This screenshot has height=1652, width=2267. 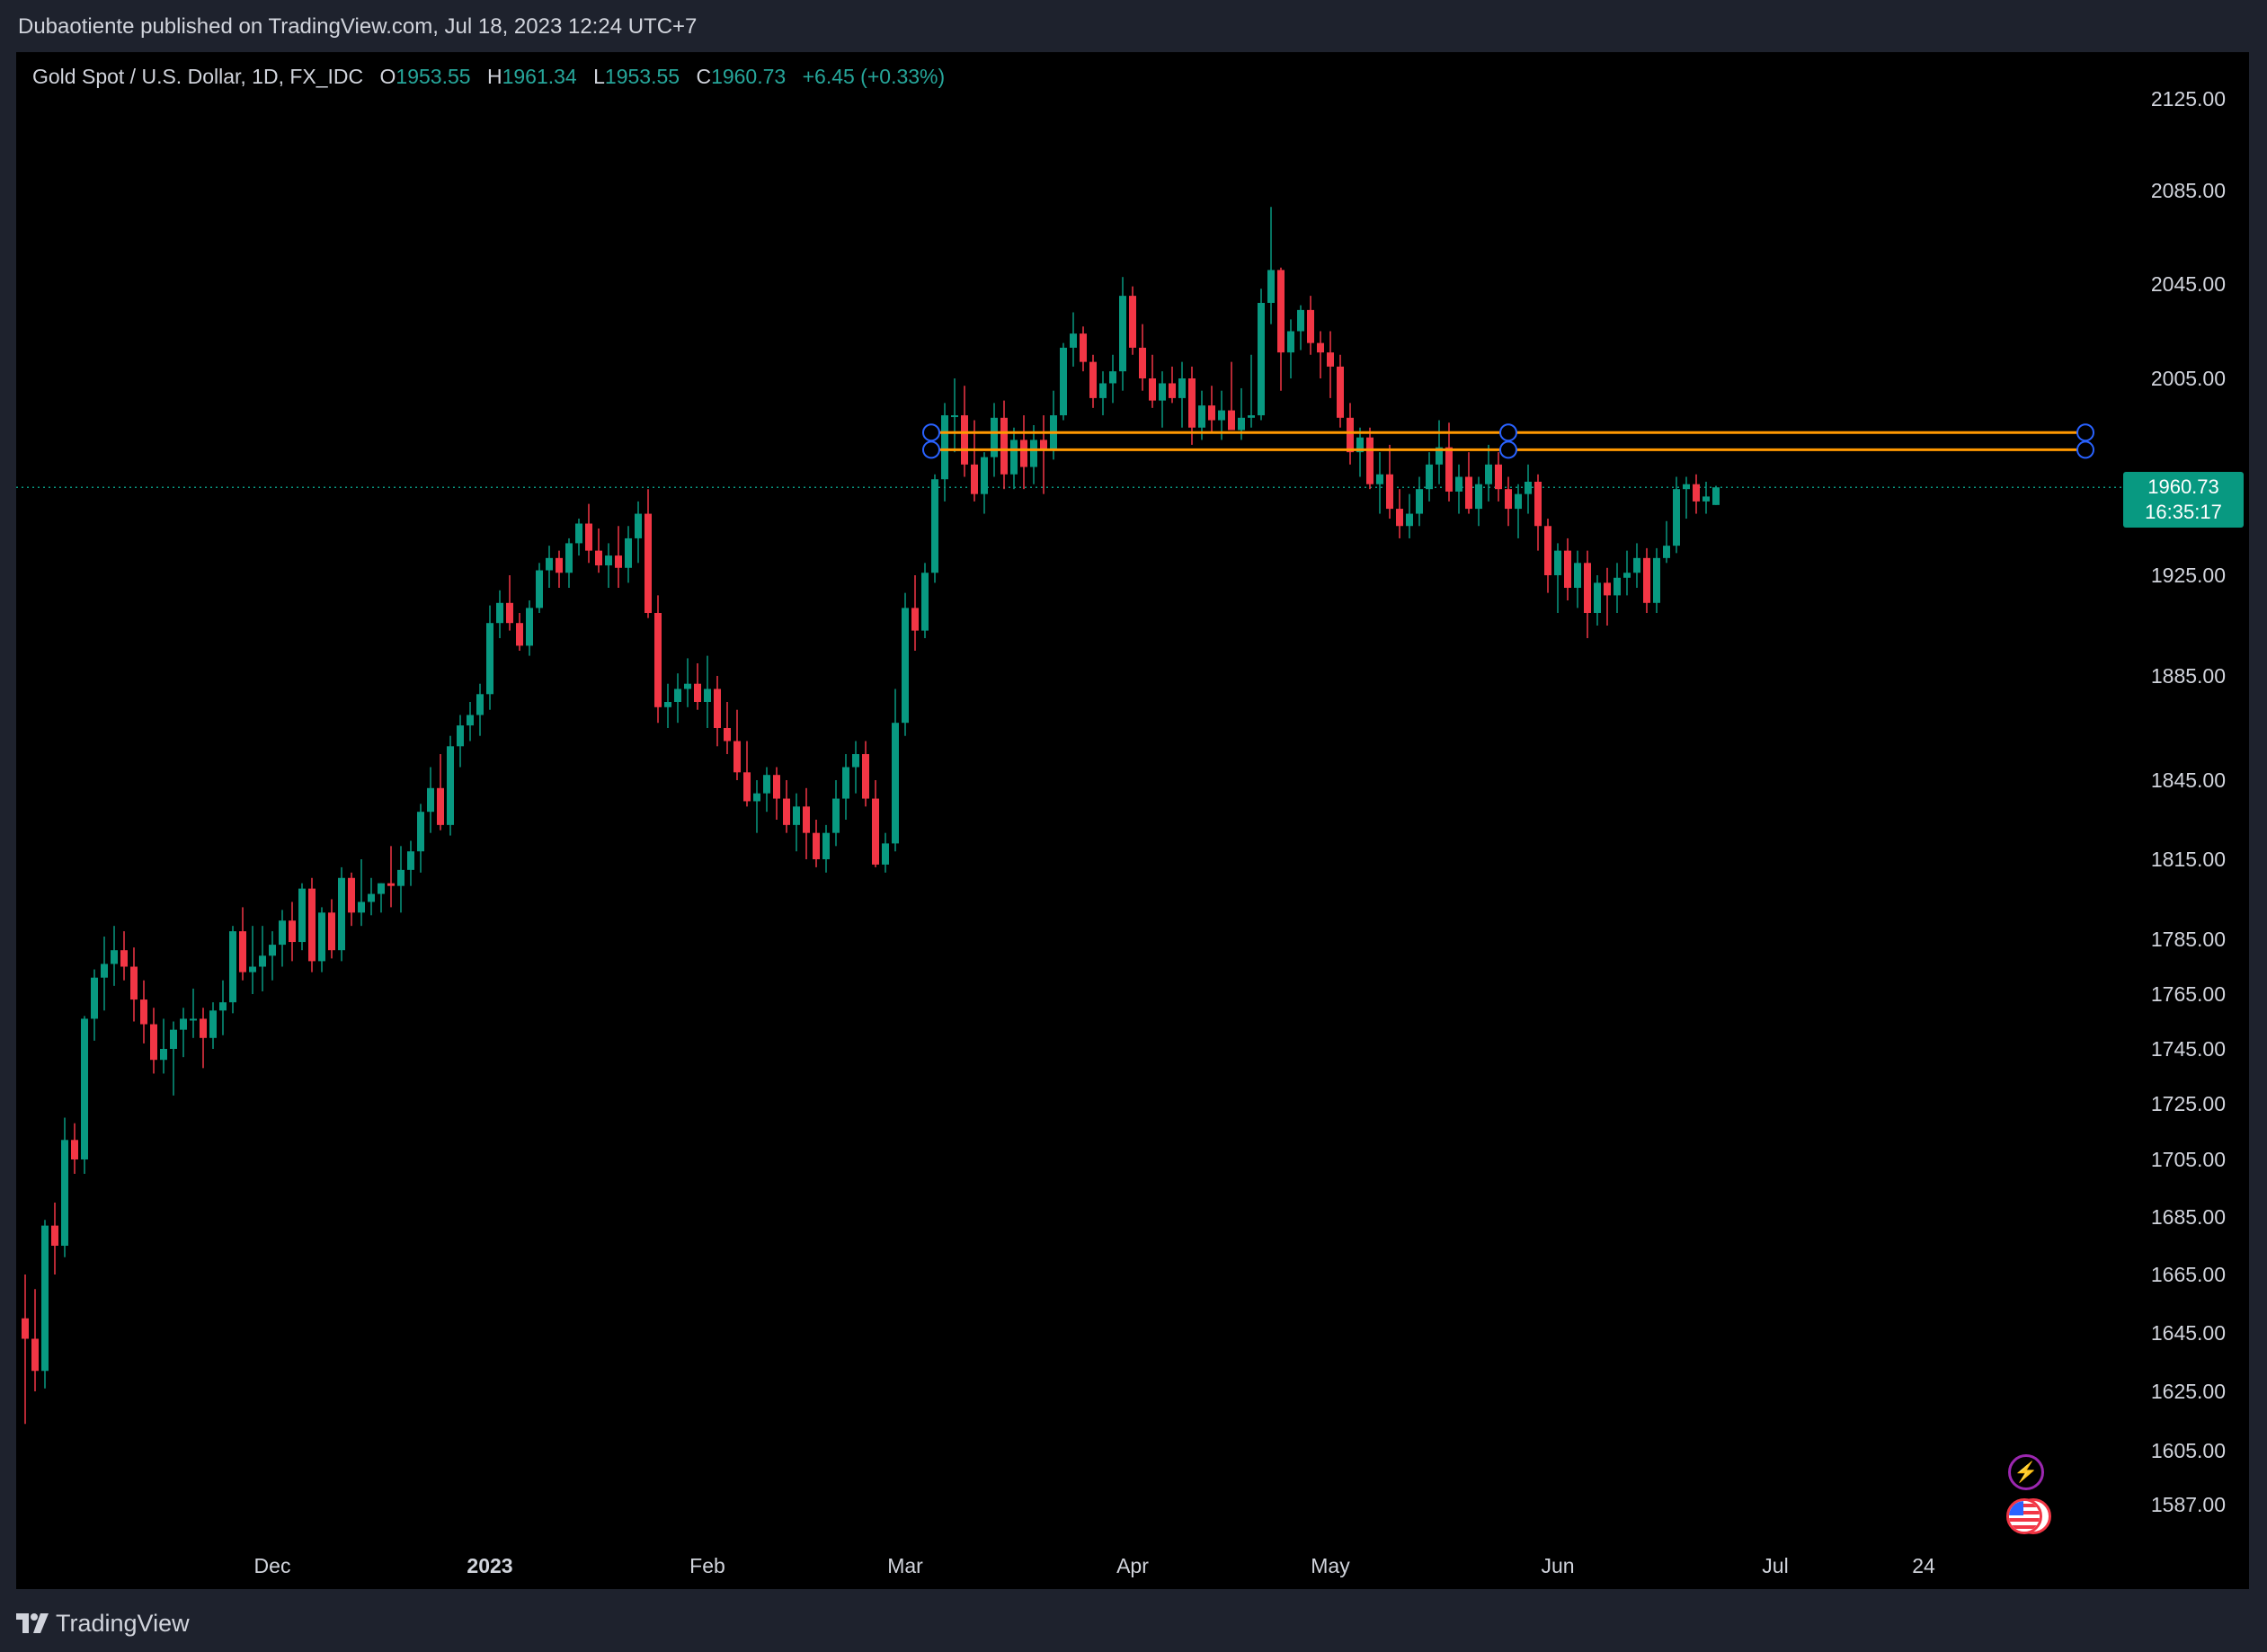 I want to click on time-tick-label: Jun, so click(x=1557, y=1565).